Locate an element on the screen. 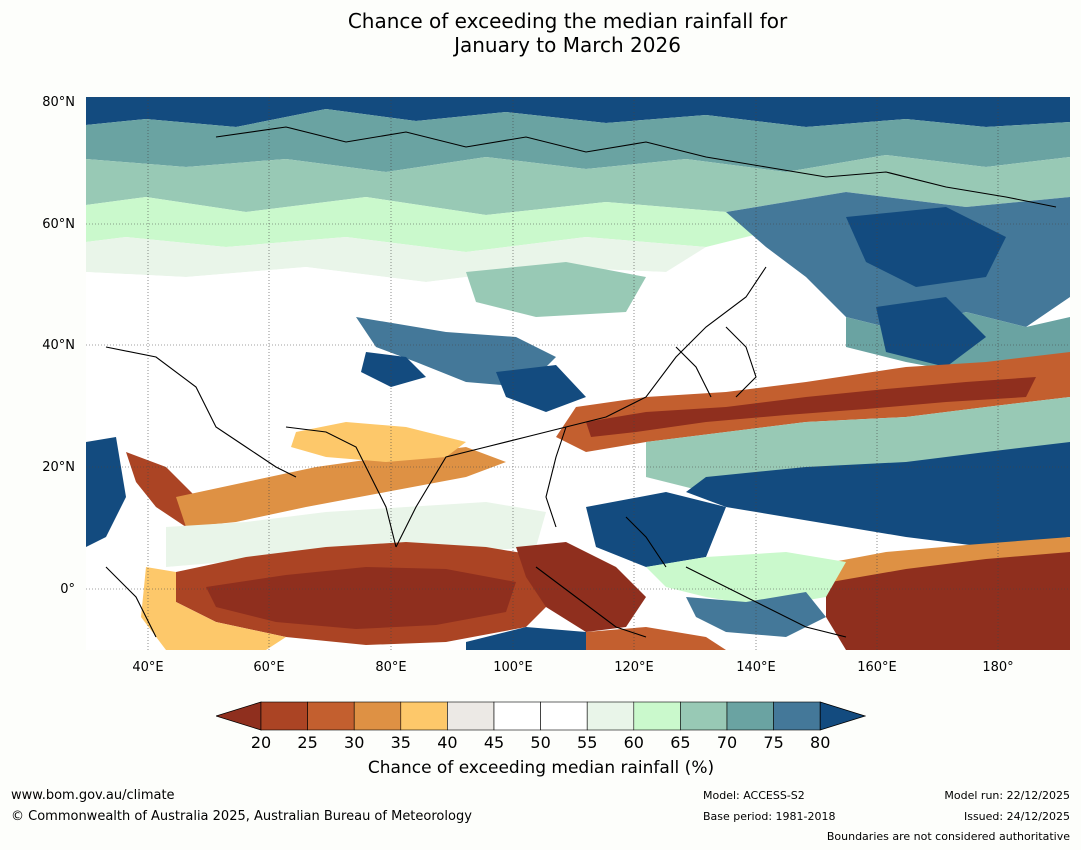  region-africa-blue is located at coordinates (106, 492).